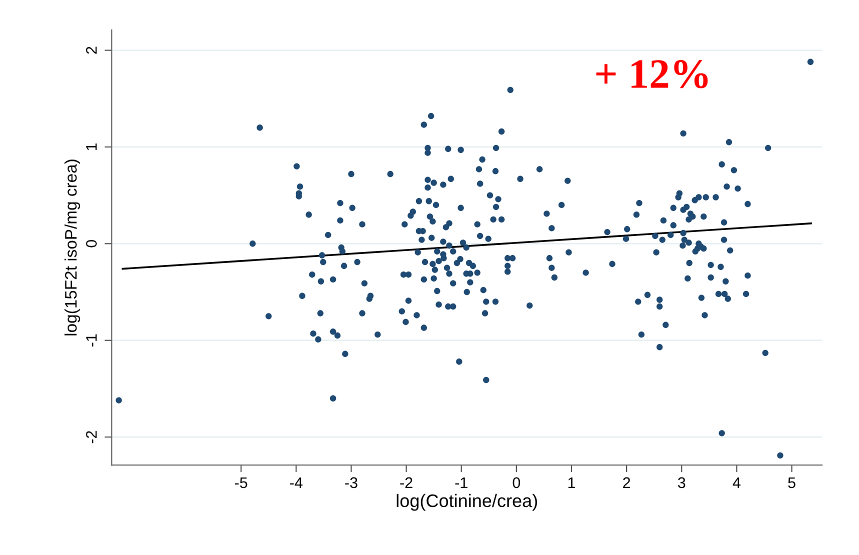 This screenshot has height=555, width=859. What do you see at coordinates (241, 482) in the screenshot?
I see `x-tick-label: -5` at bounding box center [241, 482].